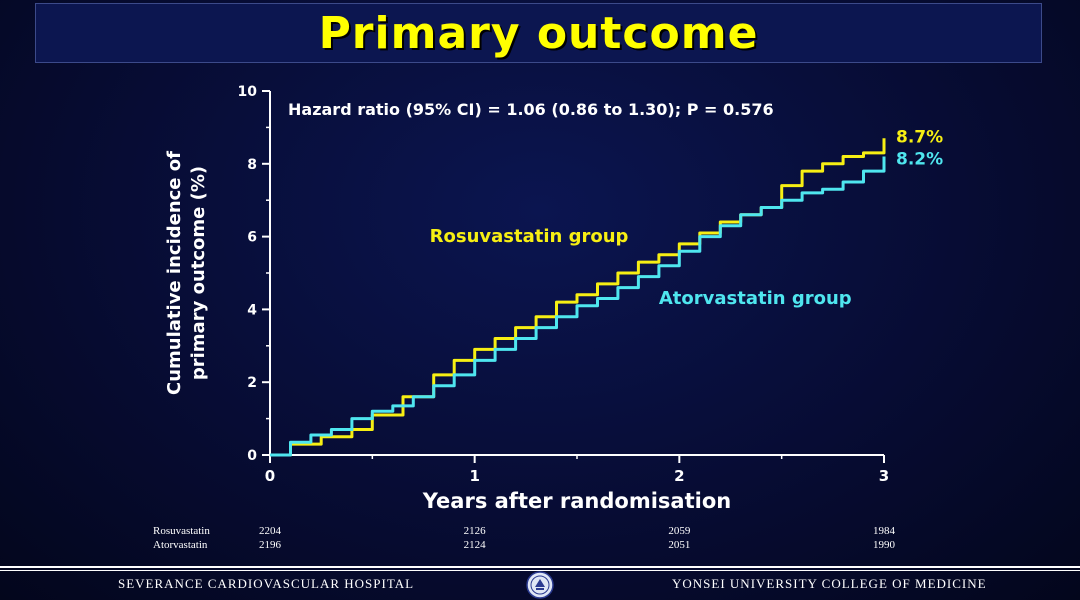 This screenshot has height=600, width=1080. What do you see at coordinates (829, 583) in the screenshot?
I see `footer-university: YONSEI UNIVERSITY COLLEGE OF MEDICINE` at bounding box center [829, 583].